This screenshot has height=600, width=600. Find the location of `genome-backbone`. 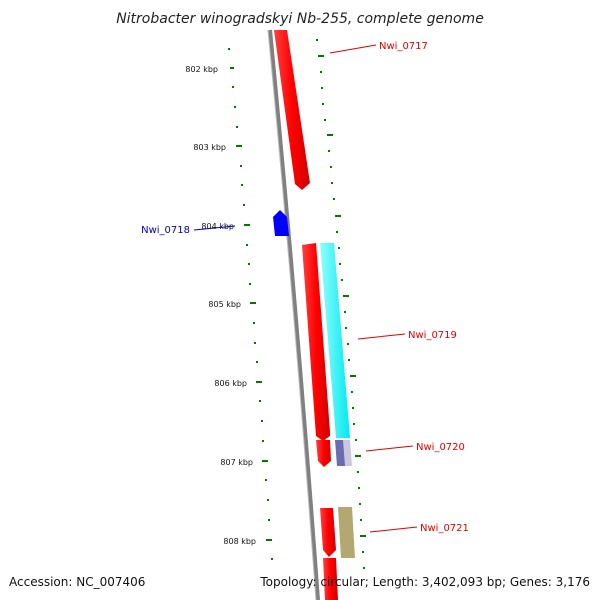

genome-backbone is located at coordinates (294, 314).